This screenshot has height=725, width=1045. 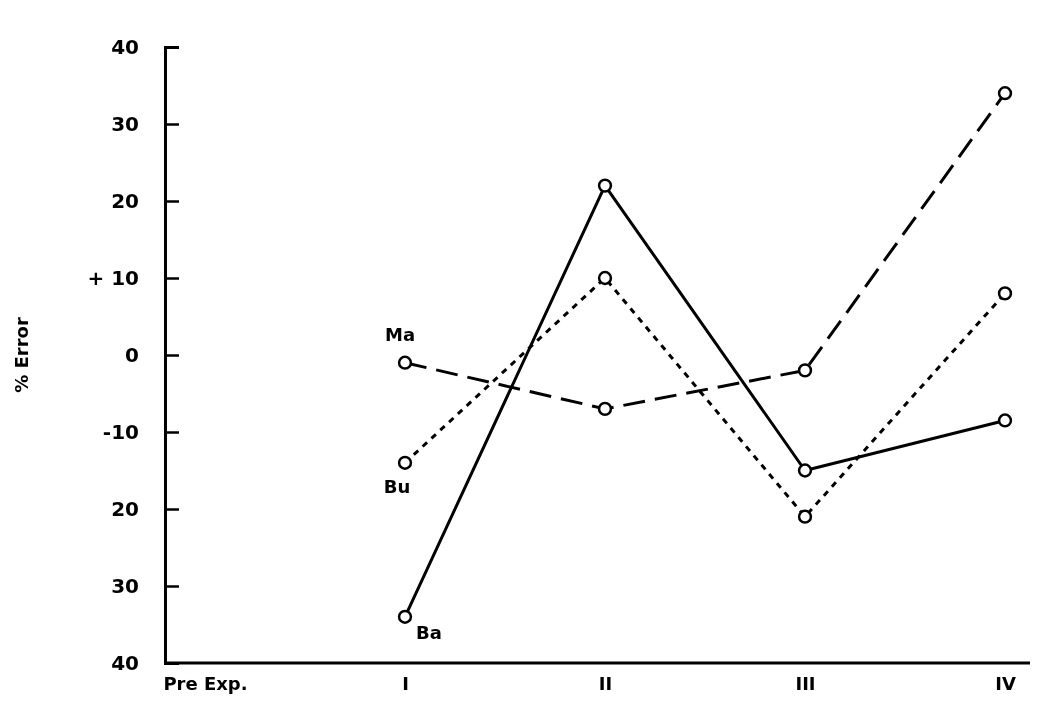 What do you see at coordinates (113, 277) in the screenshot?
I see `y-tick-label: + 10` at bounding box center [113, 277].